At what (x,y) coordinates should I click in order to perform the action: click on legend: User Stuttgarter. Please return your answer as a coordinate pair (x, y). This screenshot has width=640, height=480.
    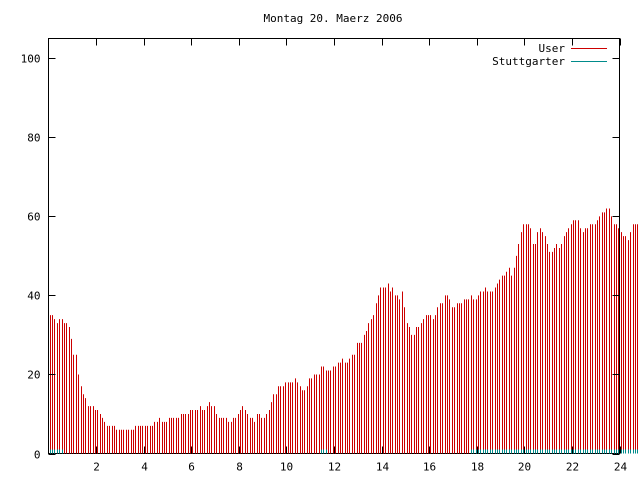
    Looking at the image, I should click on (549, 55).